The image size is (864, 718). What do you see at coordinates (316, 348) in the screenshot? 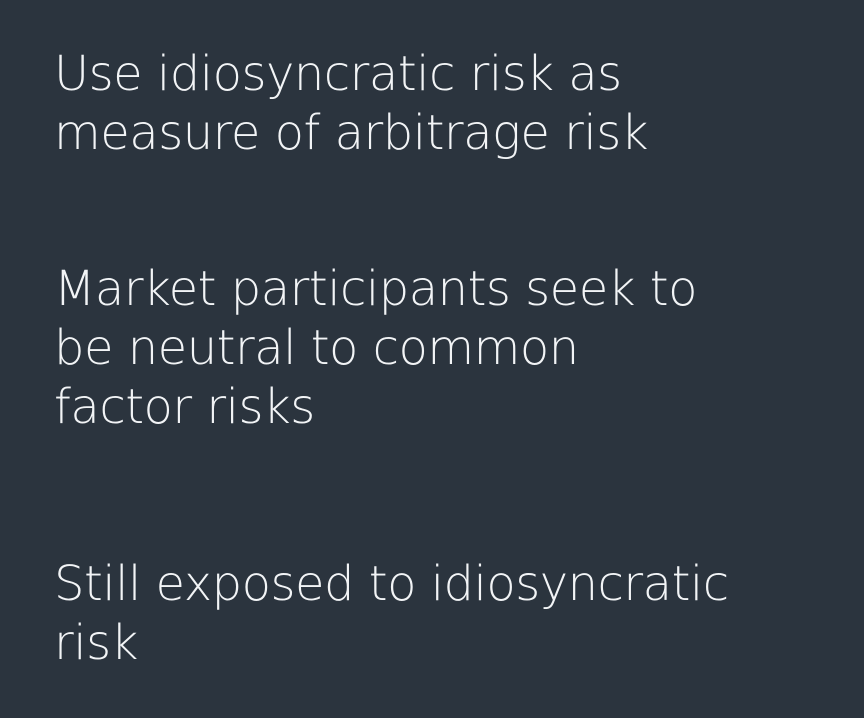
I see `text-line: be neutral to common` at bounding box center [316, 348].